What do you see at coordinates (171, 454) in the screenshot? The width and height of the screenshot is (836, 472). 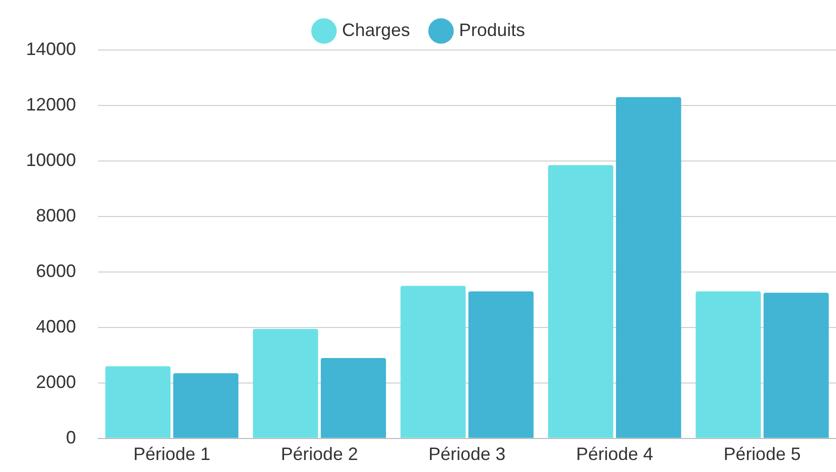 I see `x-tick-label: Période 1` at bounding box center [171, 454].